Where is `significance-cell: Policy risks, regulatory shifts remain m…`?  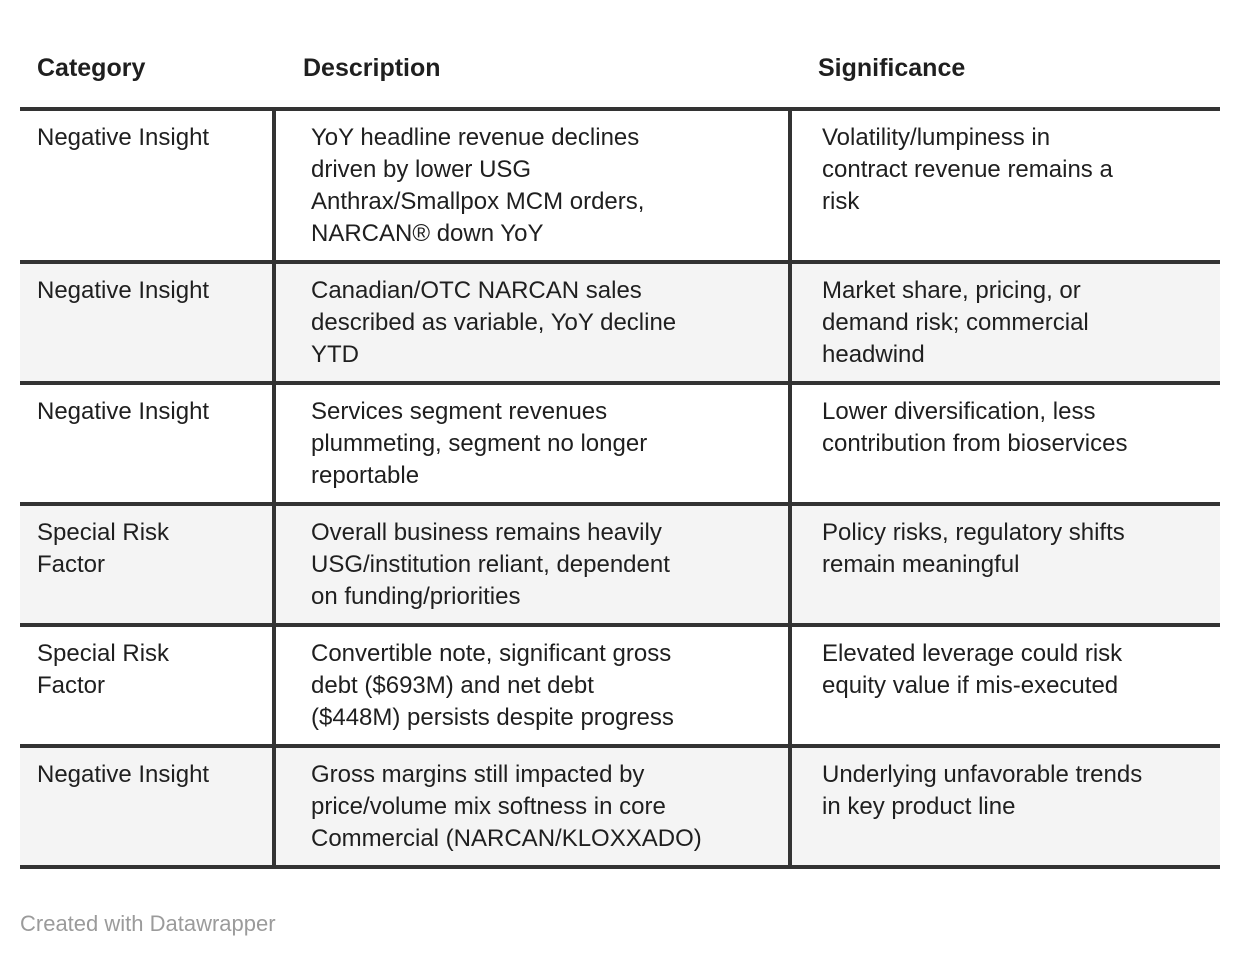
significance-cell: Policy risks, regulatory shifts remain m… is located at coordinates (1004, 564).